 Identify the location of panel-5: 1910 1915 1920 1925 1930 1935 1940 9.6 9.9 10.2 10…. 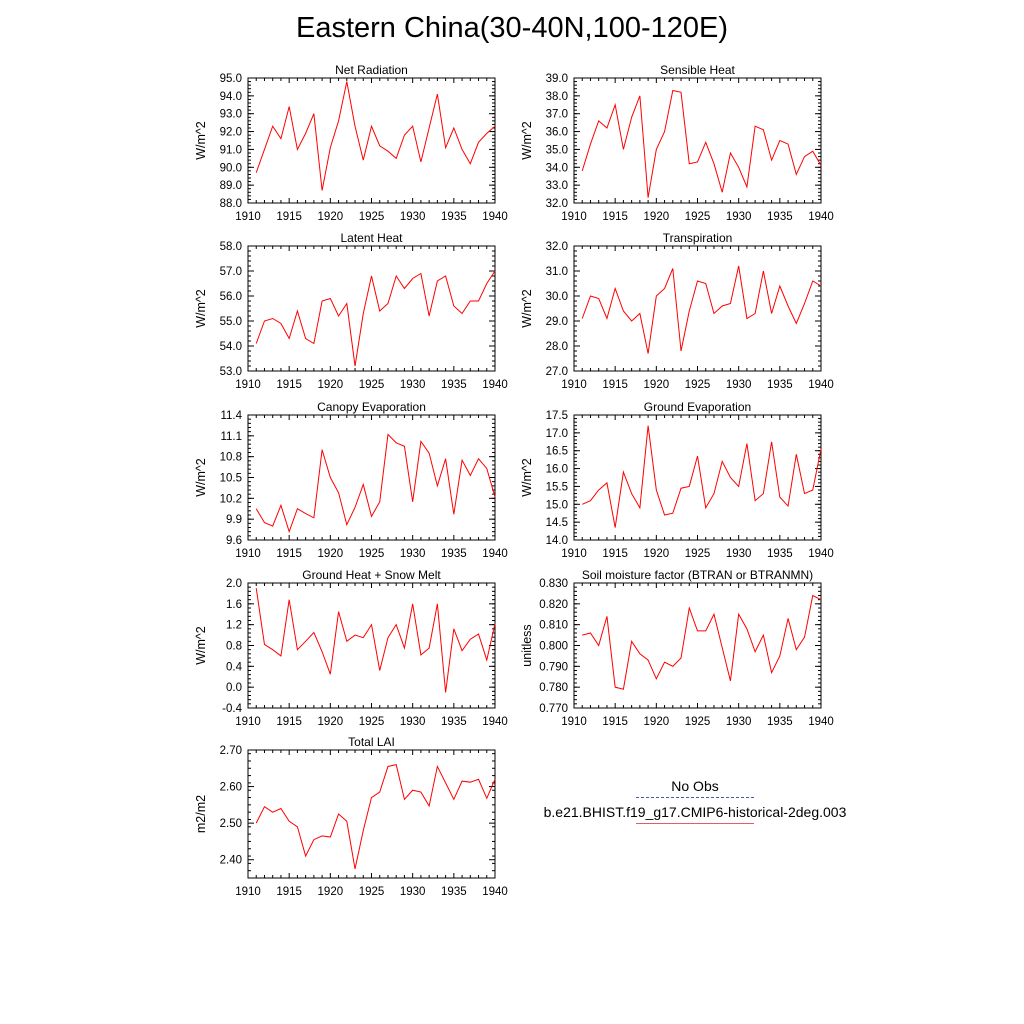
(351, 480).